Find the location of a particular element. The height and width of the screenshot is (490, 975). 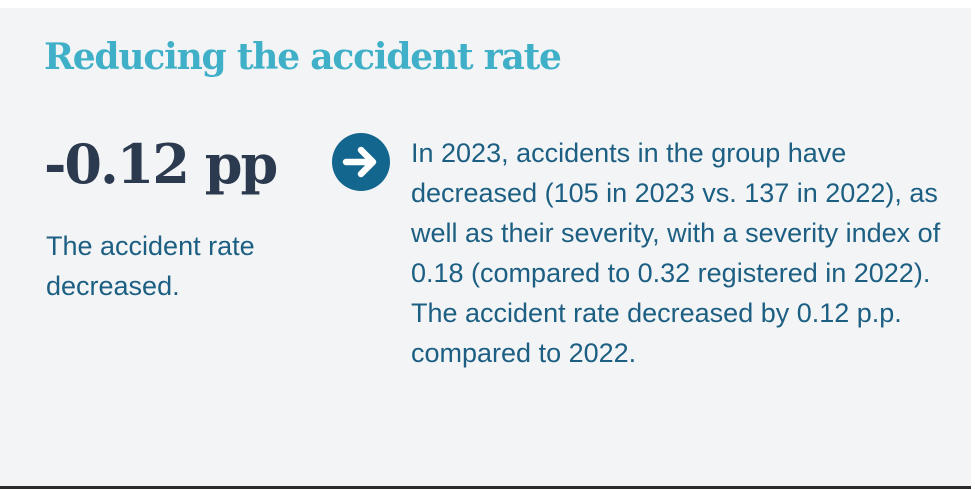

arrow-right-circle-icon is located at coordinates (361, 162).